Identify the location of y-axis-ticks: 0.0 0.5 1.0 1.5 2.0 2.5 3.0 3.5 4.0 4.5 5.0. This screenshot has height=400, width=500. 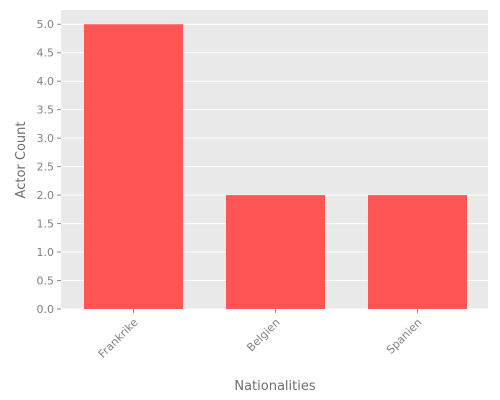
(49, 167).